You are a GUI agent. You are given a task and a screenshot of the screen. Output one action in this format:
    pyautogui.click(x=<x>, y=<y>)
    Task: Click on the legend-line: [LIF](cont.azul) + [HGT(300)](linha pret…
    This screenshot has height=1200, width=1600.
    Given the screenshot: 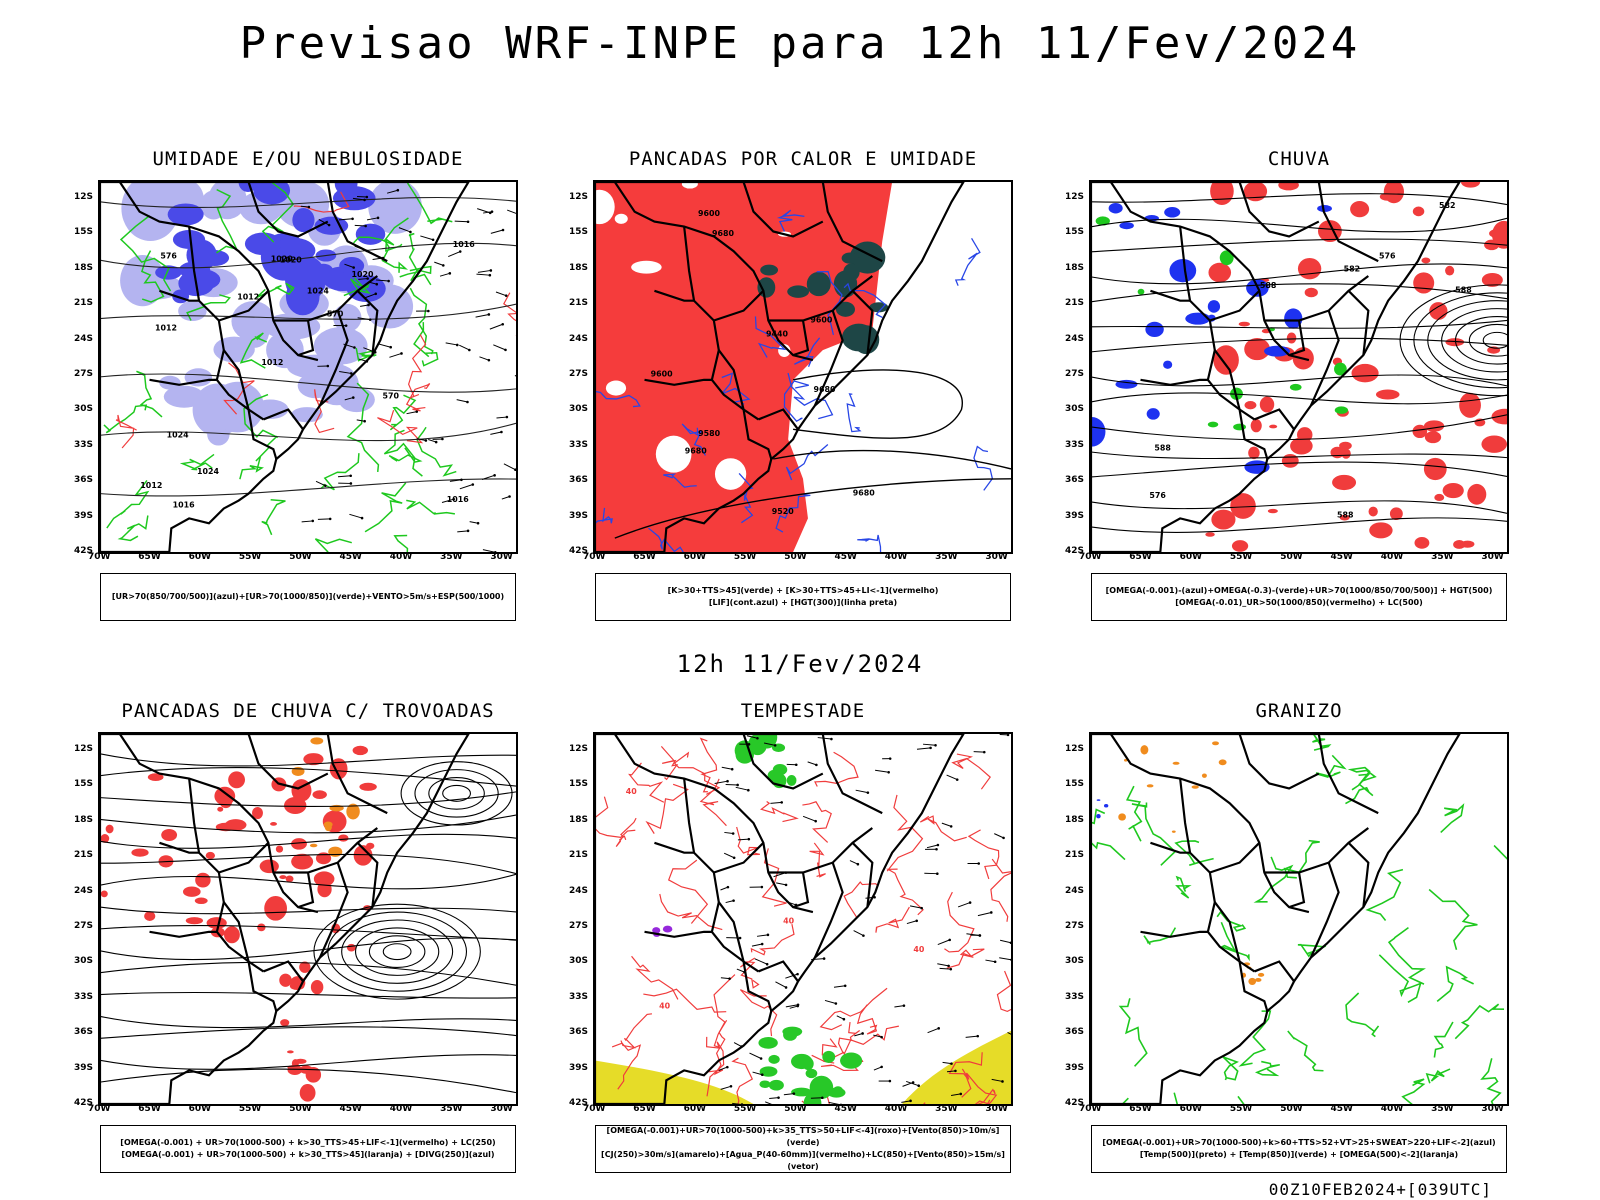 What is the action you would take?
    pyautogui.click(x=803, y=602)
    